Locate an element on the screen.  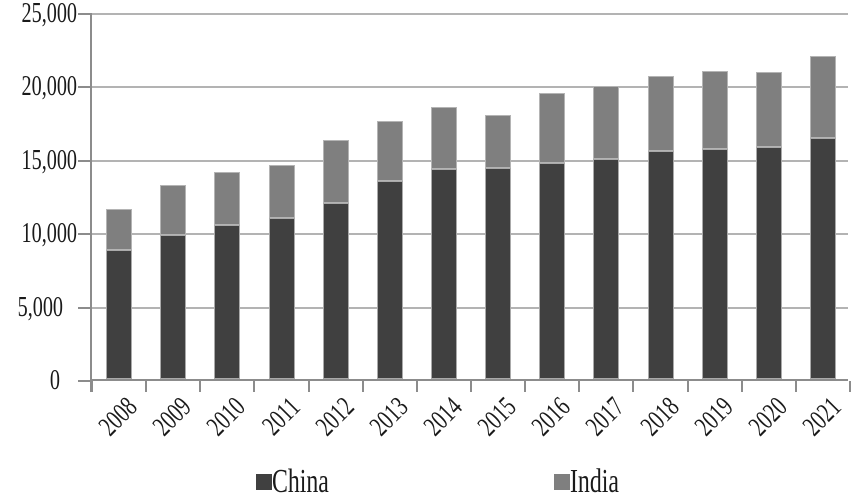
china-legend-swatch-icon is located at coordinates (264, 482).